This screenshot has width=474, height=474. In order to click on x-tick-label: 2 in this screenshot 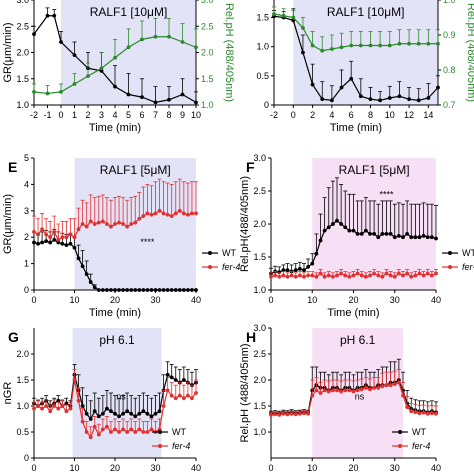, I will do `click(312, 115)`.